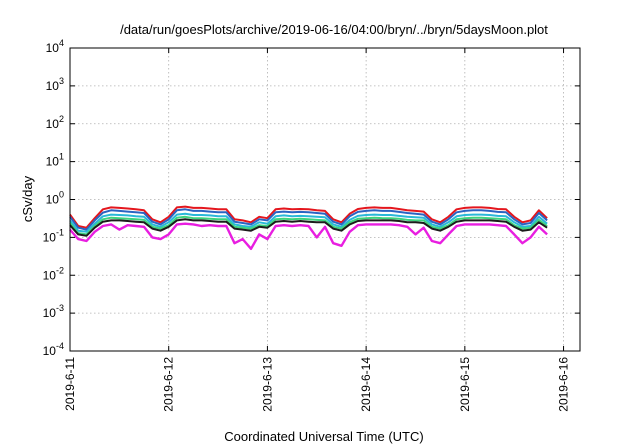  What do you see at coordinates (366, 384) in the screenshot?
I see `x-tick-label: 2019-6-14` at bounding box center [366, 384].